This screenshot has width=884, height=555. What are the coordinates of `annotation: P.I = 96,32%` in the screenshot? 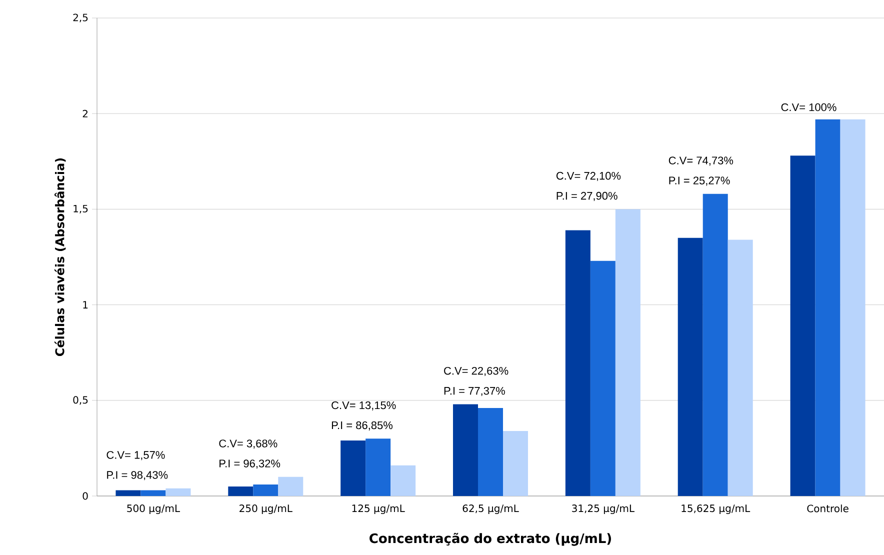 It's located at (250, 464).